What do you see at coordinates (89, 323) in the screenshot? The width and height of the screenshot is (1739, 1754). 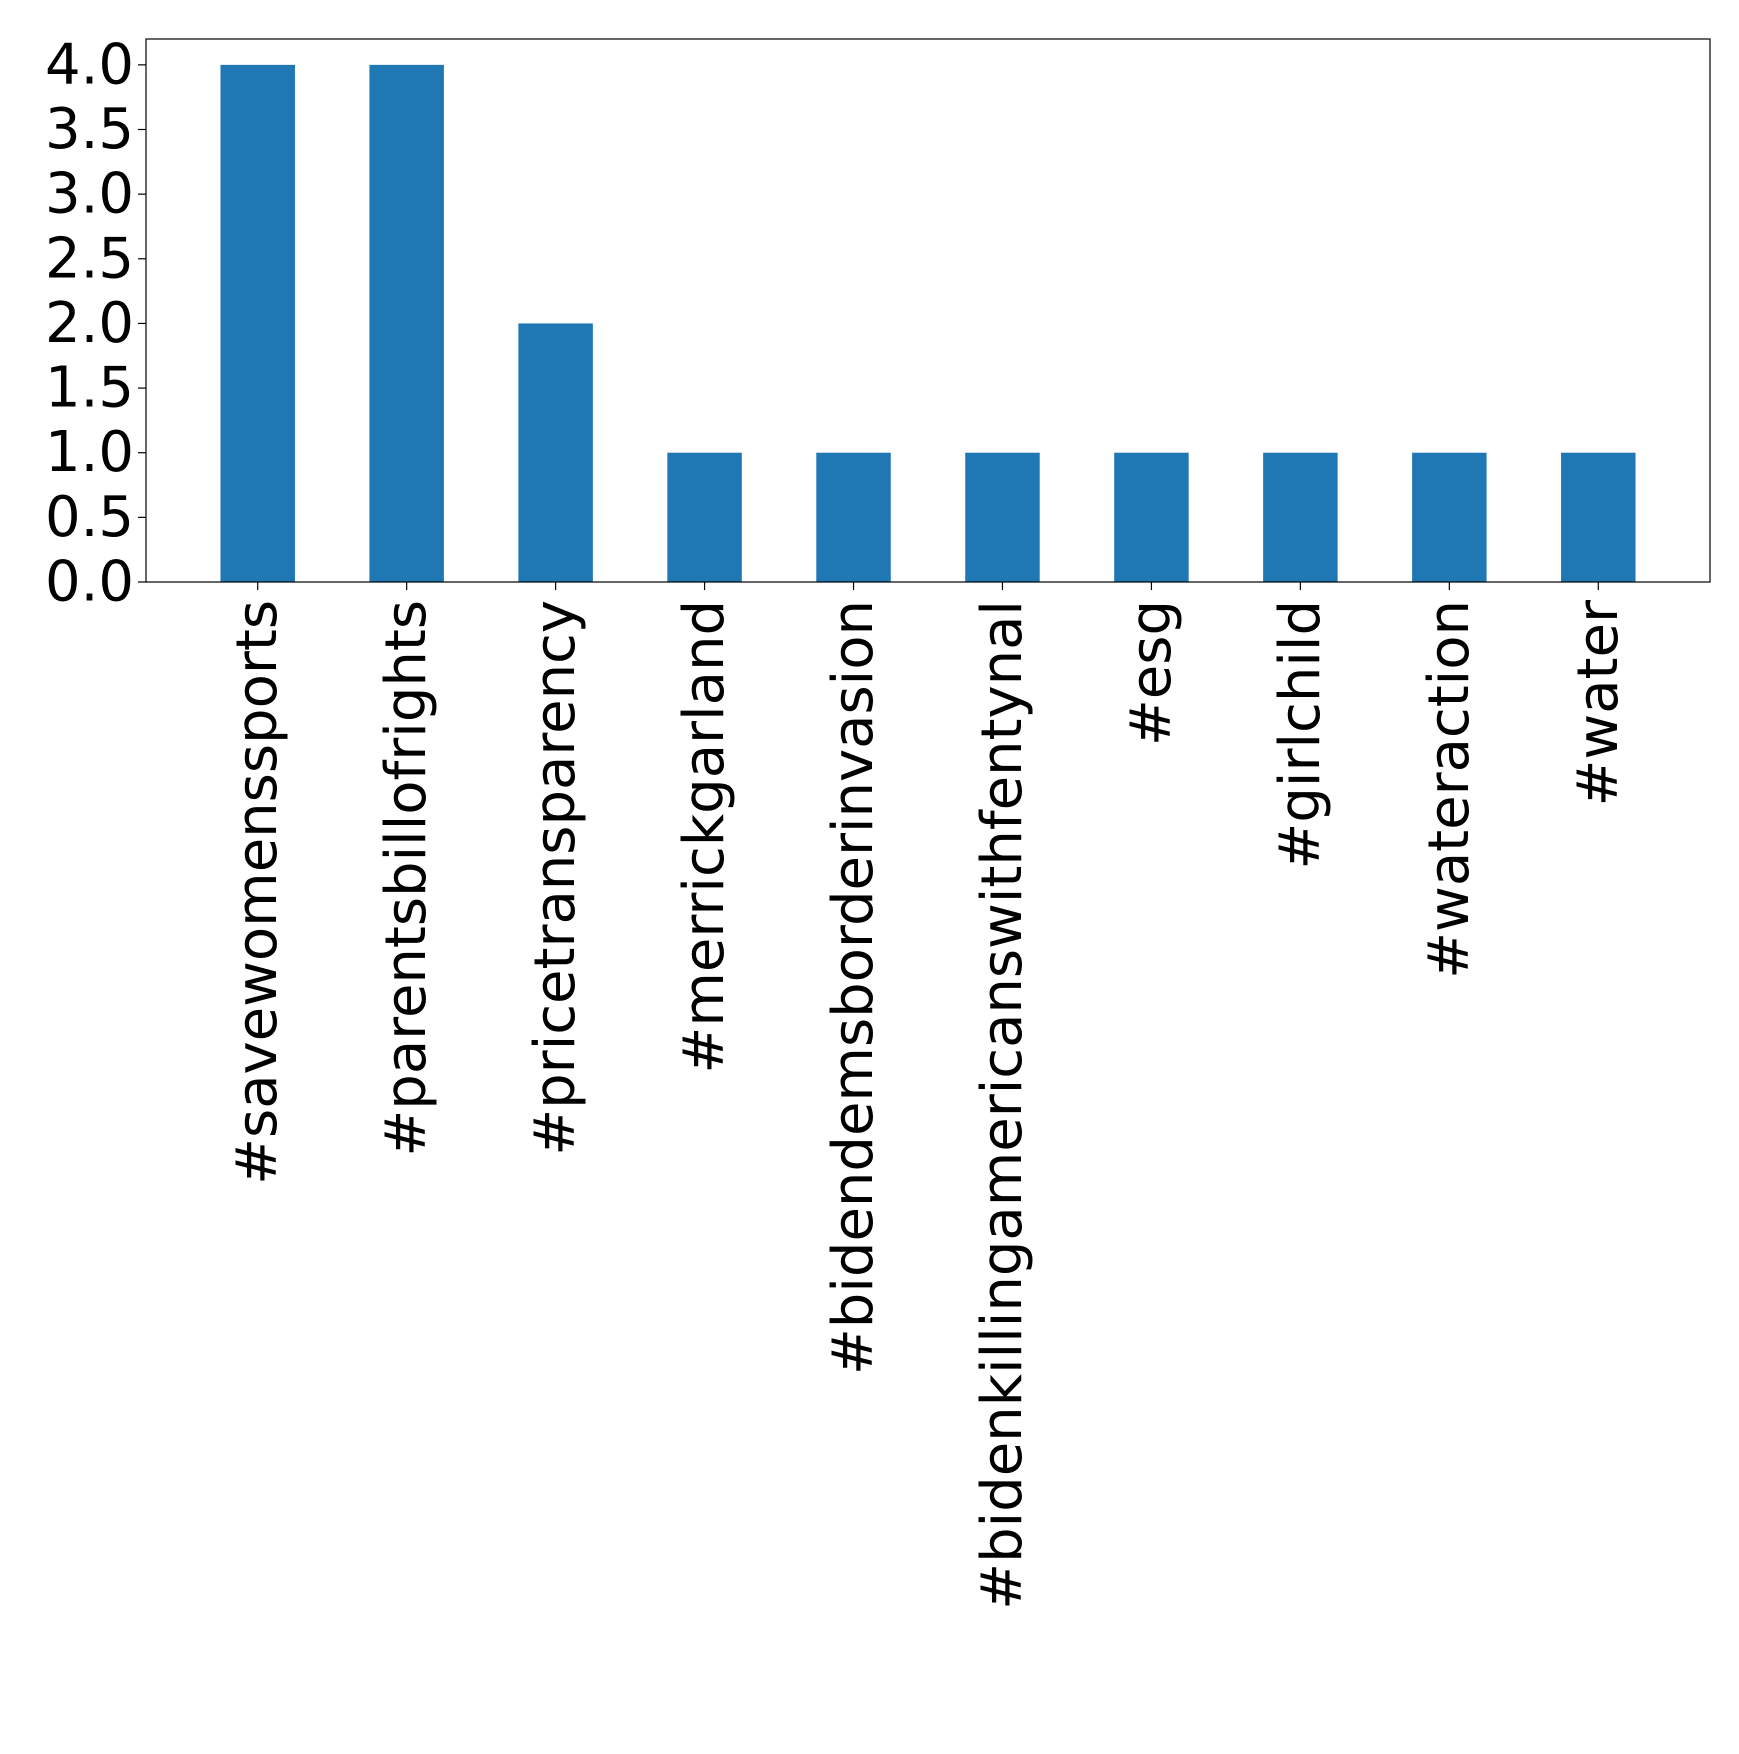 I see `y-tick-label: 2.0` at bounding box center [89, 323].